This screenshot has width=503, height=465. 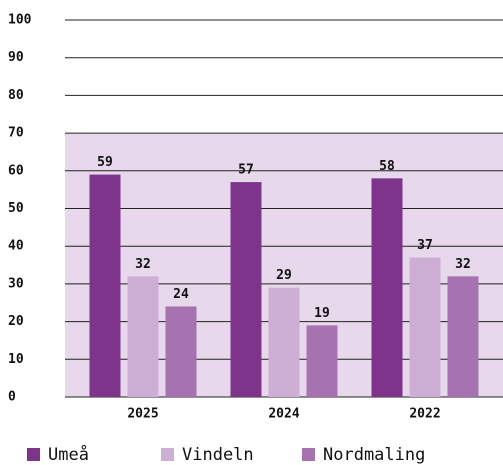 What do you see at coordinates (387, 166) in the screenshot?
I see `data-label: 58` at bounding box center [387, 166].